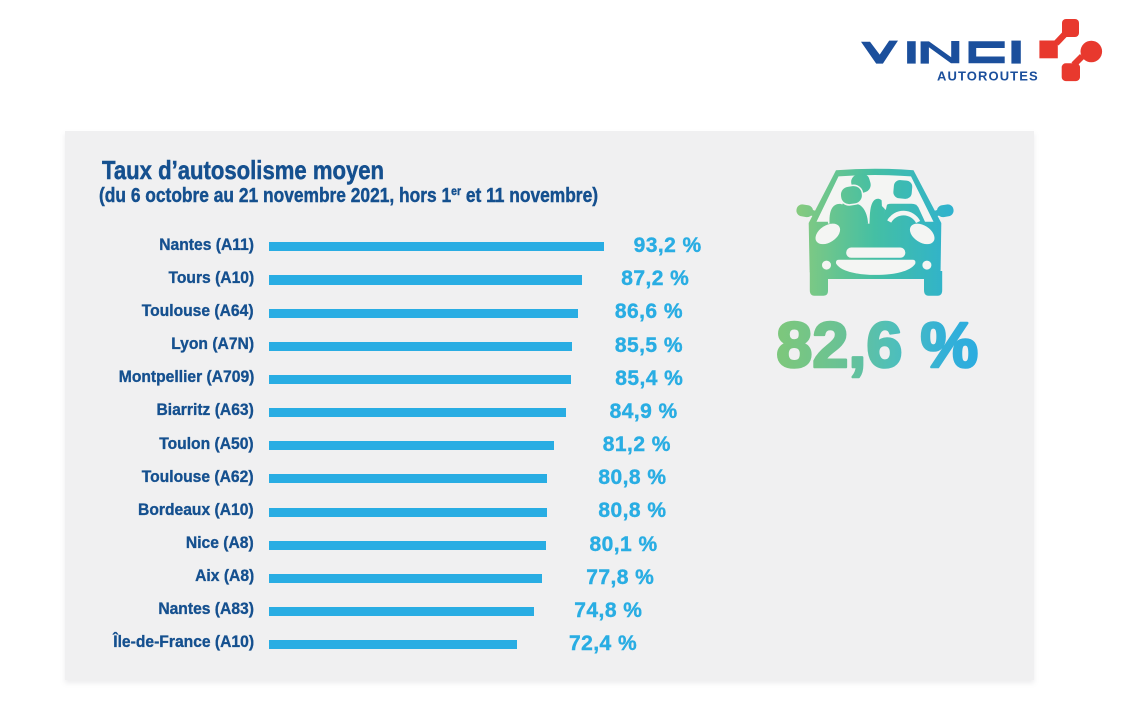 This screenshot has width=1130, height=720. I want to click on svg-text: AUTOROUTES, so click(988, 76).